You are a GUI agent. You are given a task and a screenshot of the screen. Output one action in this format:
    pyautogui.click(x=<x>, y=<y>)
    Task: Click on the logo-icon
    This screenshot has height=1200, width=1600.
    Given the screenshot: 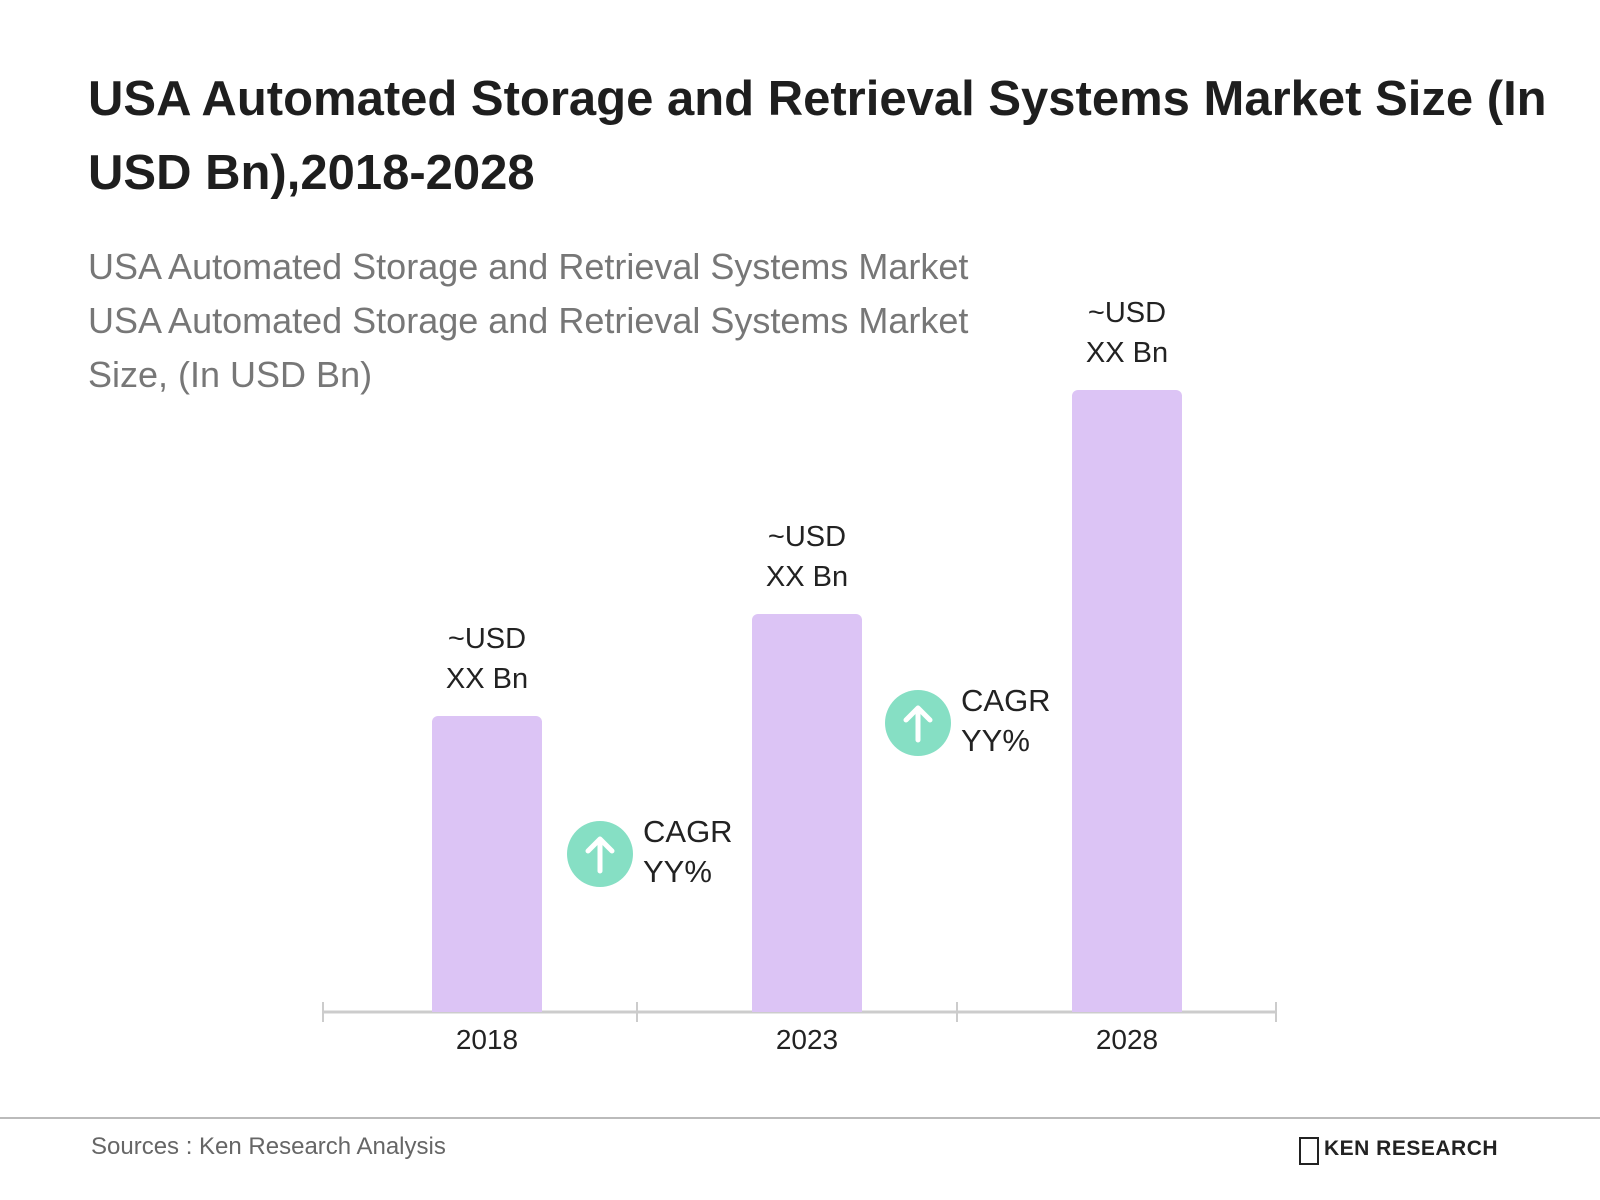 What is the action you would take?
    pyautogui.click(x=1309, y=1151)
    